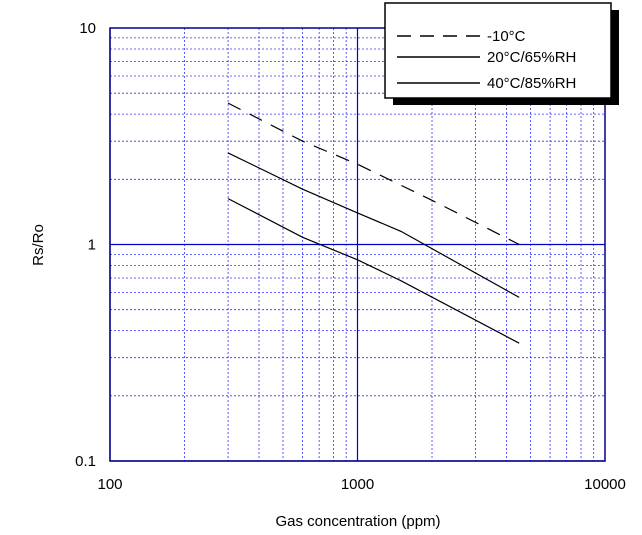  I want to click on legend-label: 40°C/85%RH, so click(531, 83).